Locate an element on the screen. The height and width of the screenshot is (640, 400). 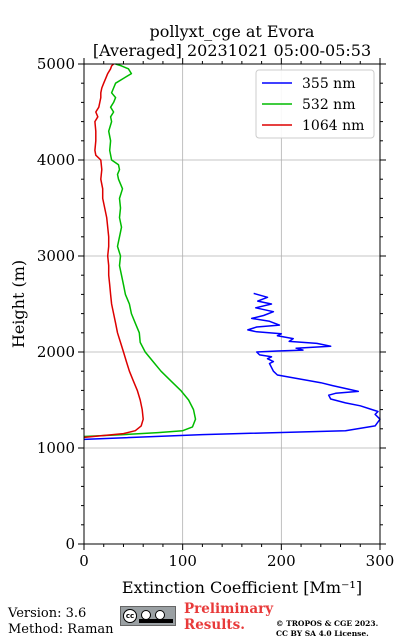
chart-title-line-1: pollyxt_cge at Evora is located at coordinates (232, 31).